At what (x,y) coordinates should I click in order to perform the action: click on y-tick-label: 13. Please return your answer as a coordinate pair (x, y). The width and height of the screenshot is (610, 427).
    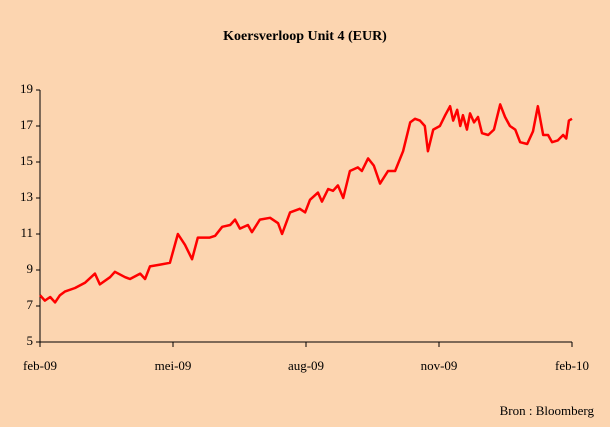
    Looking at the image, I should click on (26, 196).